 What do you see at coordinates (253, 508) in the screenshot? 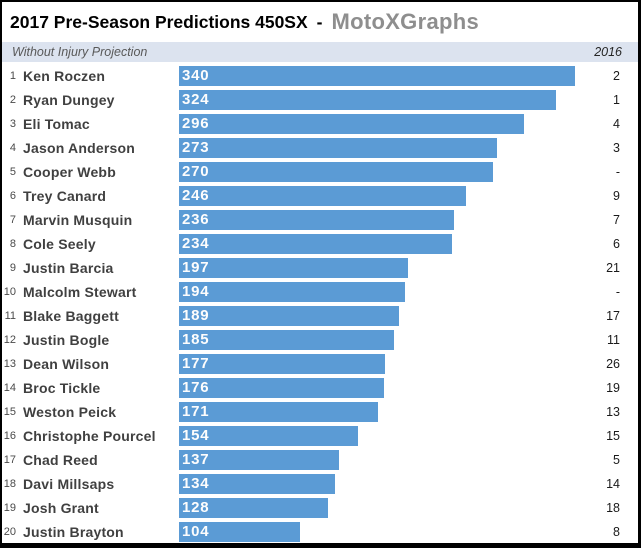
I see `value-bar: 128` at bounding box center [253, 508].